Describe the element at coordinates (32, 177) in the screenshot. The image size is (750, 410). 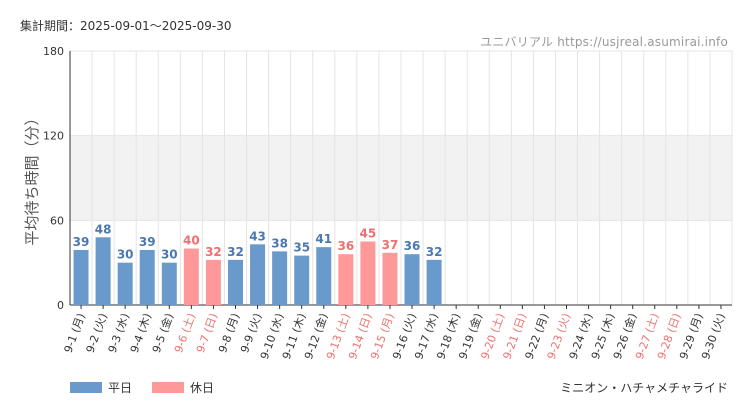
I see `y-axis-title: 平均待ち時間（分）` at that location.